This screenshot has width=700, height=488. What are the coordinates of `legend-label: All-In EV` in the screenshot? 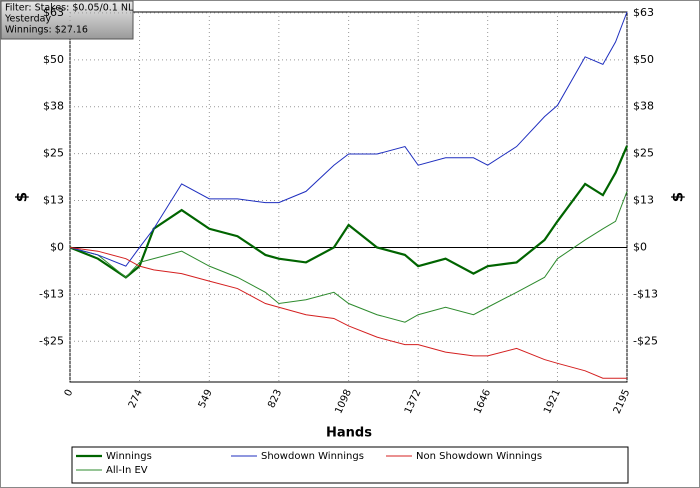 It's located at (127, 470).